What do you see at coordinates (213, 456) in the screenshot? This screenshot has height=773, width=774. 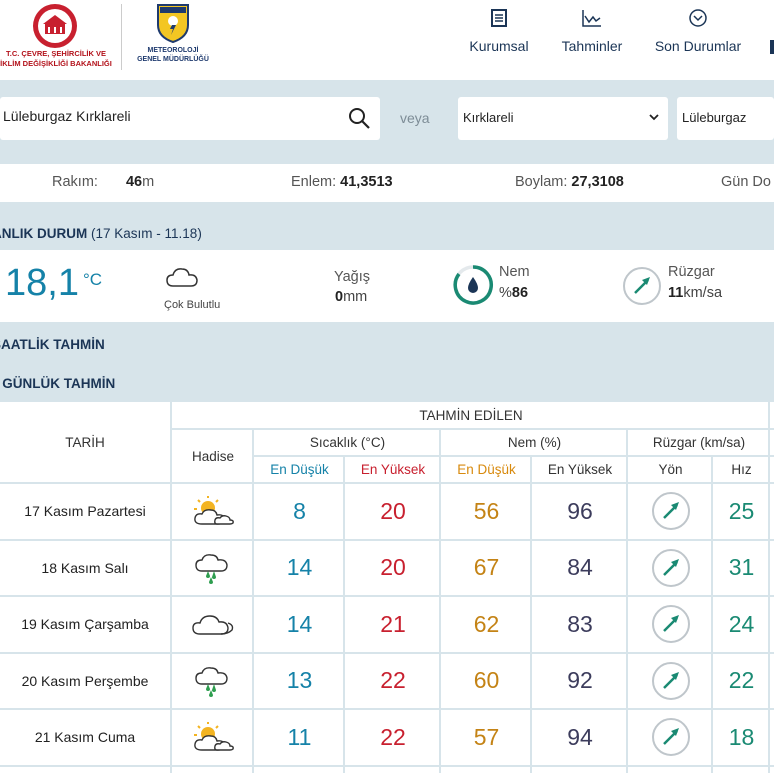 I see `event-header: Hadise` at bounding box center [213, 456].